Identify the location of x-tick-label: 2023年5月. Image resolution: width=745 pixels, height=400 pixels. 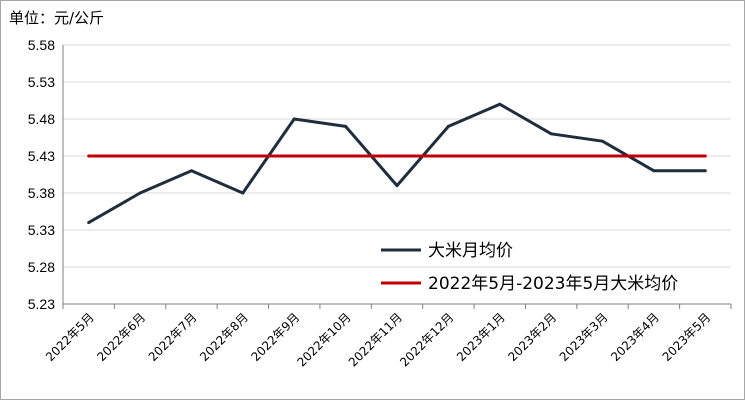
(687, 337).